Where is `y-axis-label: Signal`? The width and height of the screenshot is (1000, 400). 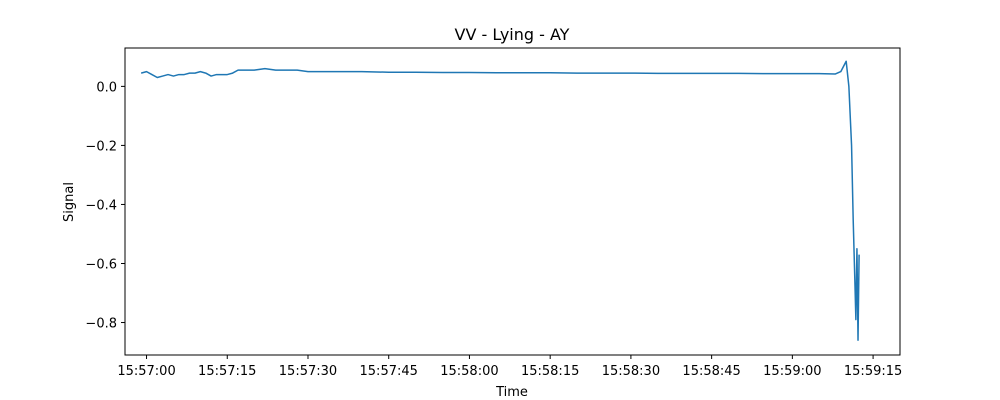
y-axis-label: Signal is located at coordinates (69, 202).